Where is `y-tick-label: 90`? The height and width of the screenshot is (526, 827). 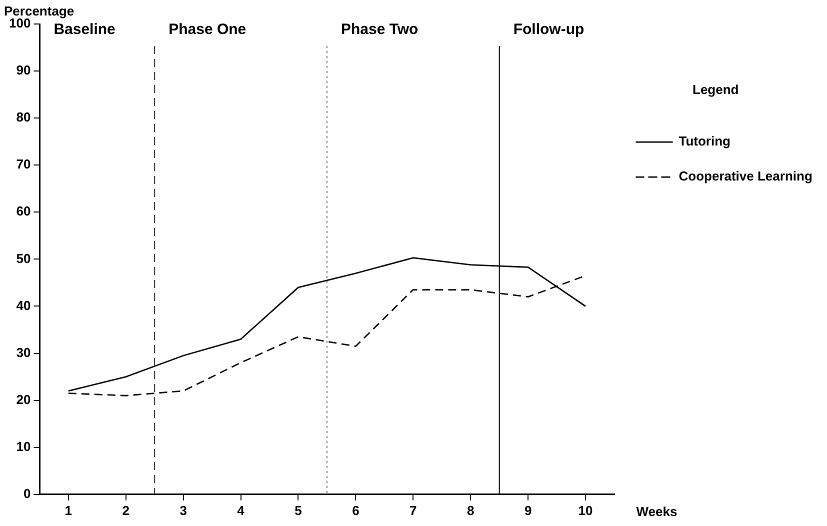
y-tick-label: 90 is located at coordinates (23, 70).